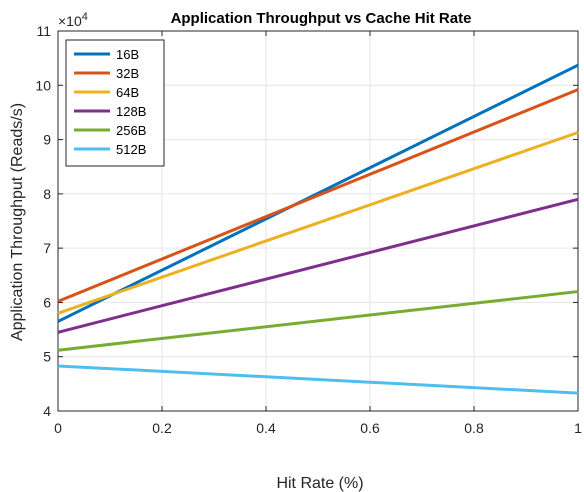  I want to click on legend: 16B 32B 64B 128B 256B 512B, so click(115, 103).